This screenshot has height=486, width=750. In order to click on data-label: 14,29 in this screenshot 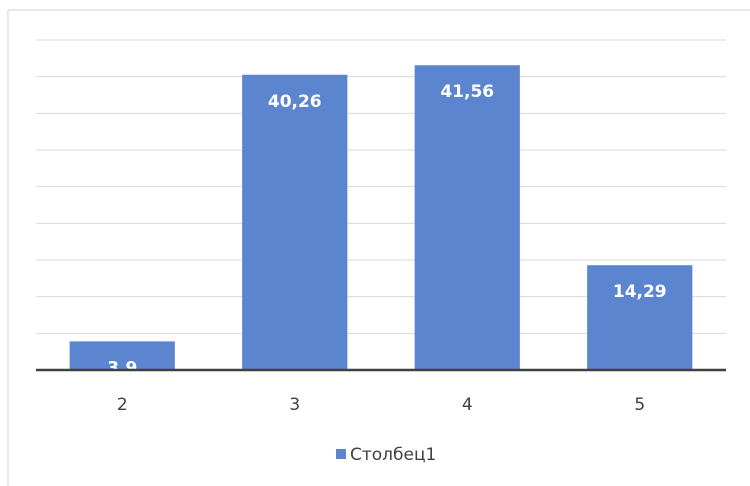, I will do `click(640, 292)`.